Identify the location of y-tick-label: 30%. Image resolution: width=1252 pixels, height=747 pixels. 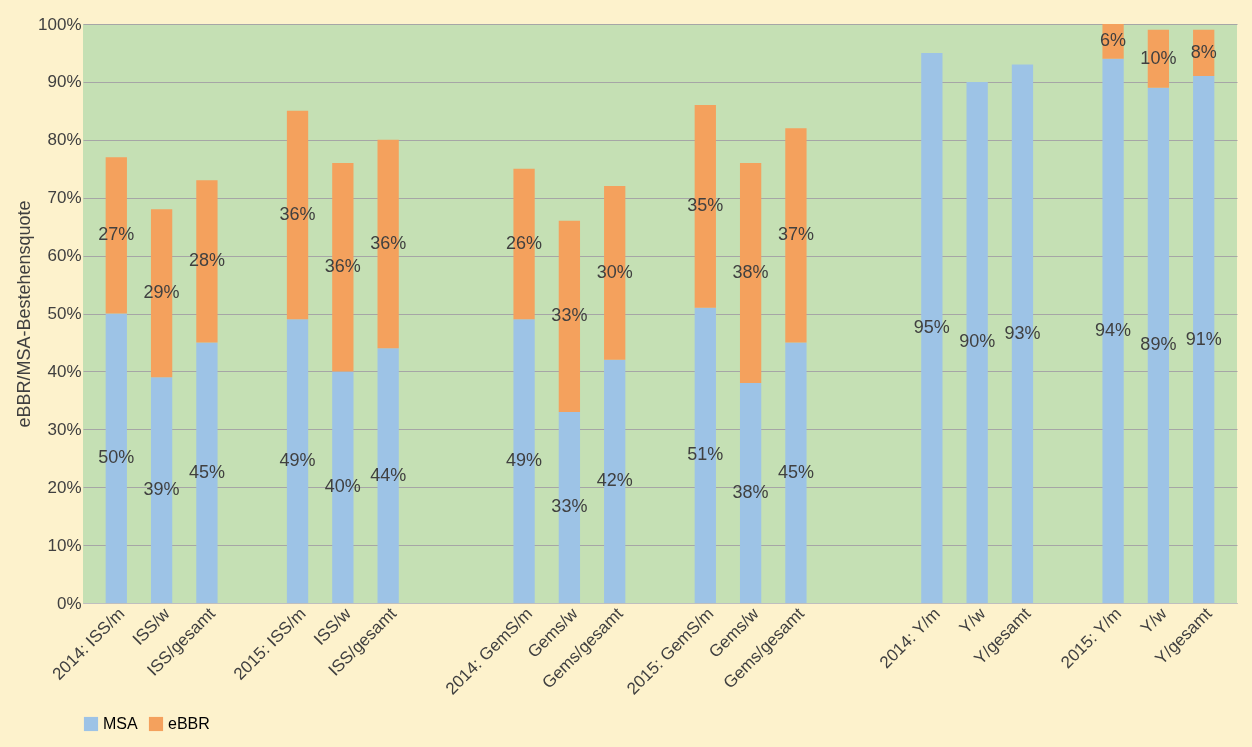
(64, 429).